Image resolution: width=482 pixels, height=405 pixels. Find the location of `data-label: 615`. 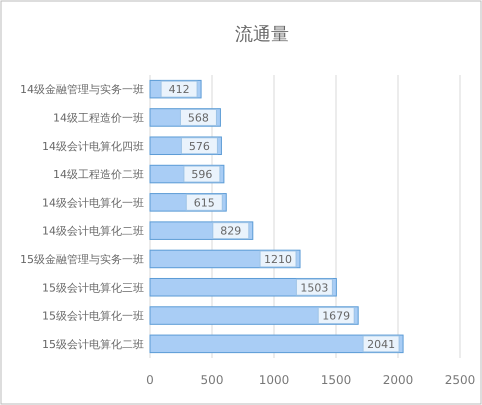

data-label: 615 is located at coordinates (204, 203).